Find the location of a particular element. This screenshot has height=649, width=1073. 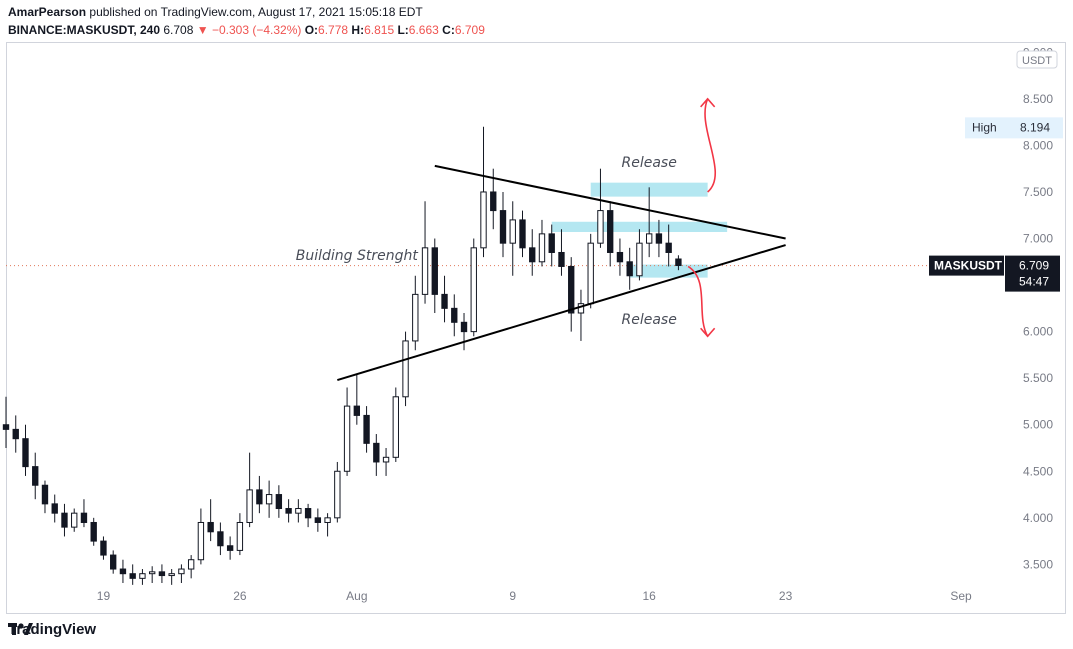

high-marker-value: 8.194 is located at coordinates (1035, 127).